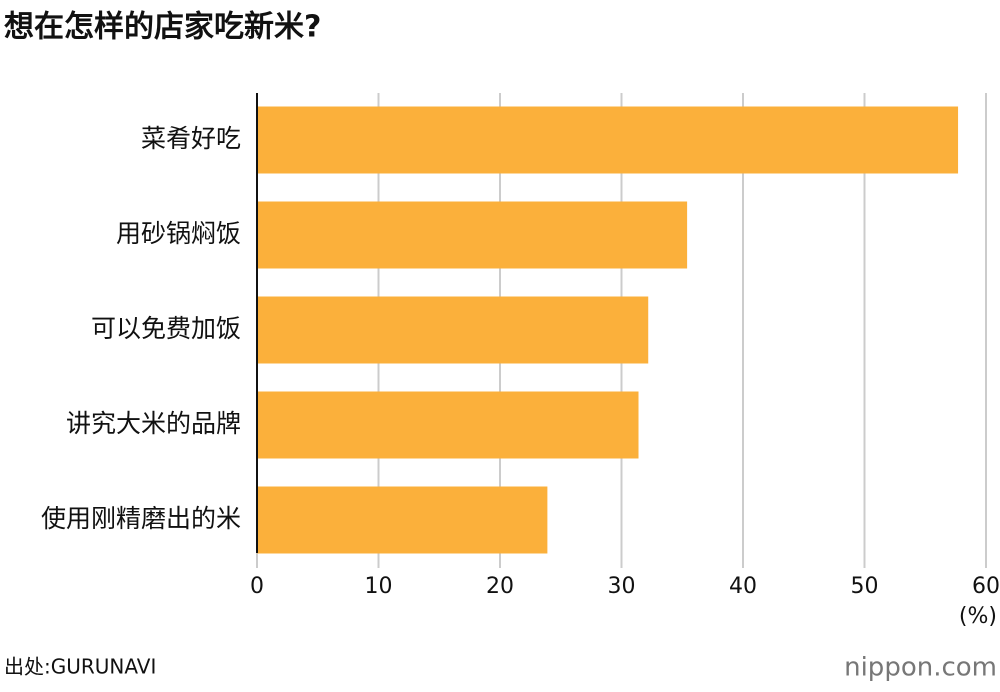 Image resolution: width=1000 pixels, height=692 pixels. Describe the element at coordinates (986, 586) in the screenshot. I see `x-tick-label: 60` at that location.